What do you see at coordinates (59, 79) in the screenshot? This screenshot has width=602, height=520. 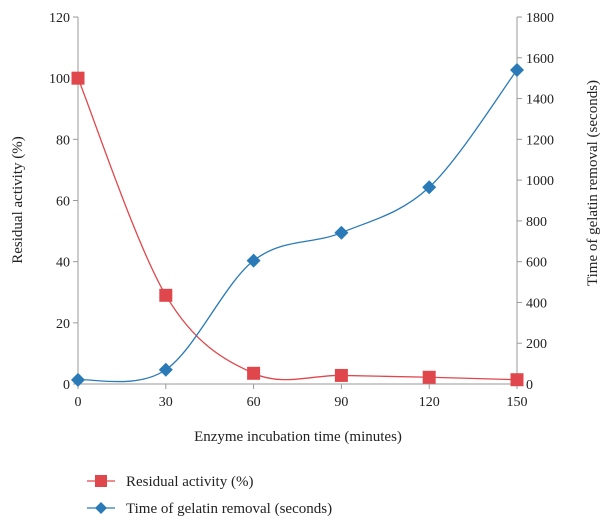 I see `left-tick-label-5: 100` at bounding box center [59, 79].